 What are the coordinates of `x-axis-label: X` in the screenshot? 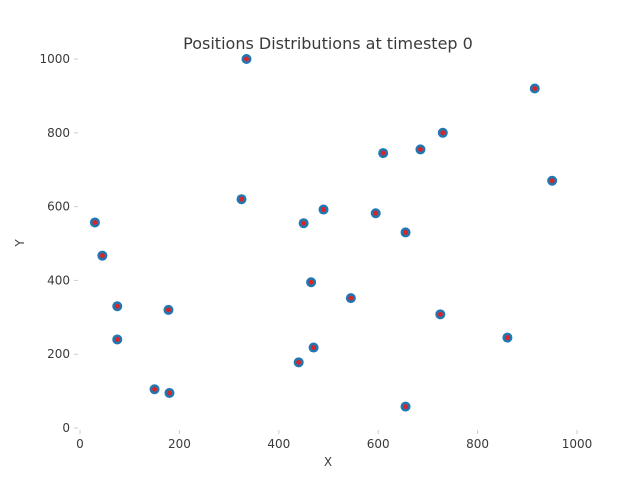 It's located at (328, 462).